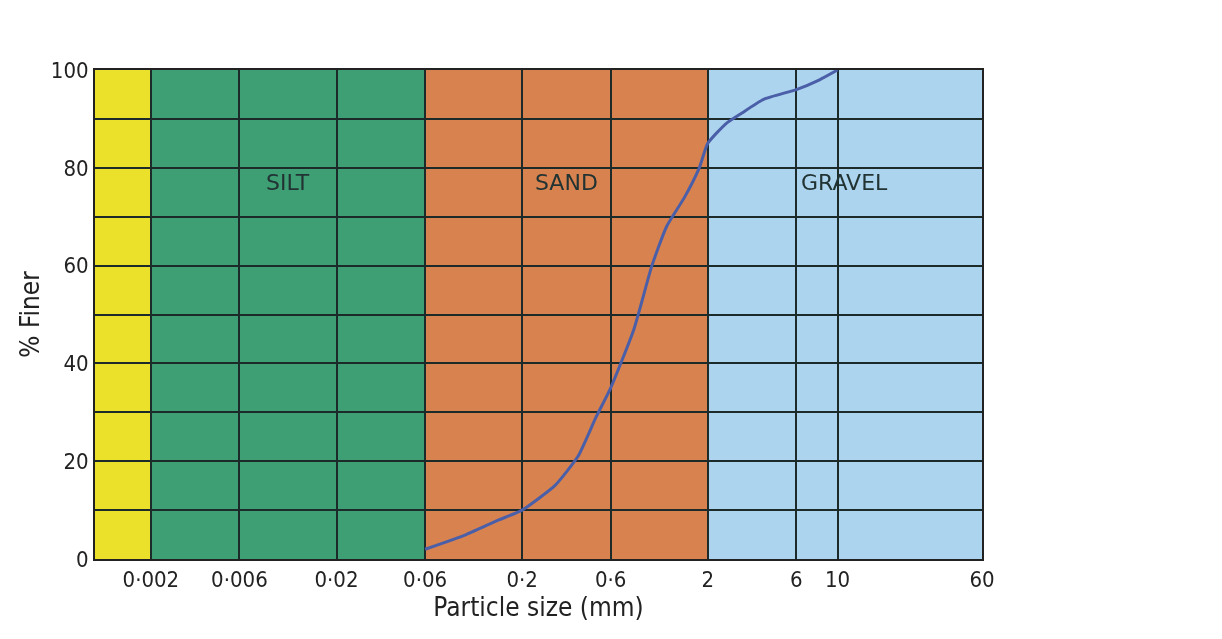 The image size is (1222, 639). Describe the element at coordinates (76, 461) in the screenshot. I see `y-tick-label: 20` at that location.